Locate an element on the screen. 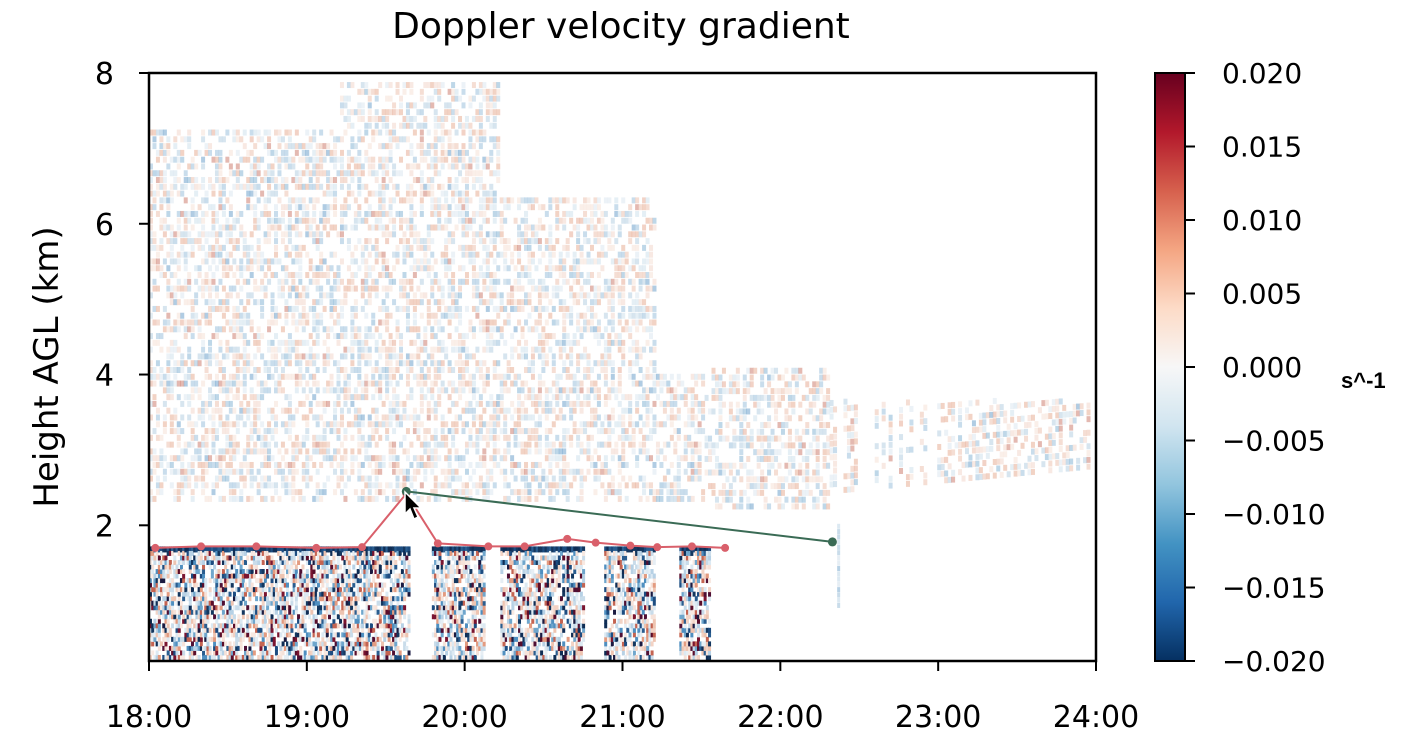  colorbar-tick-label: 0.020 is located at coordinates (1262, 73).